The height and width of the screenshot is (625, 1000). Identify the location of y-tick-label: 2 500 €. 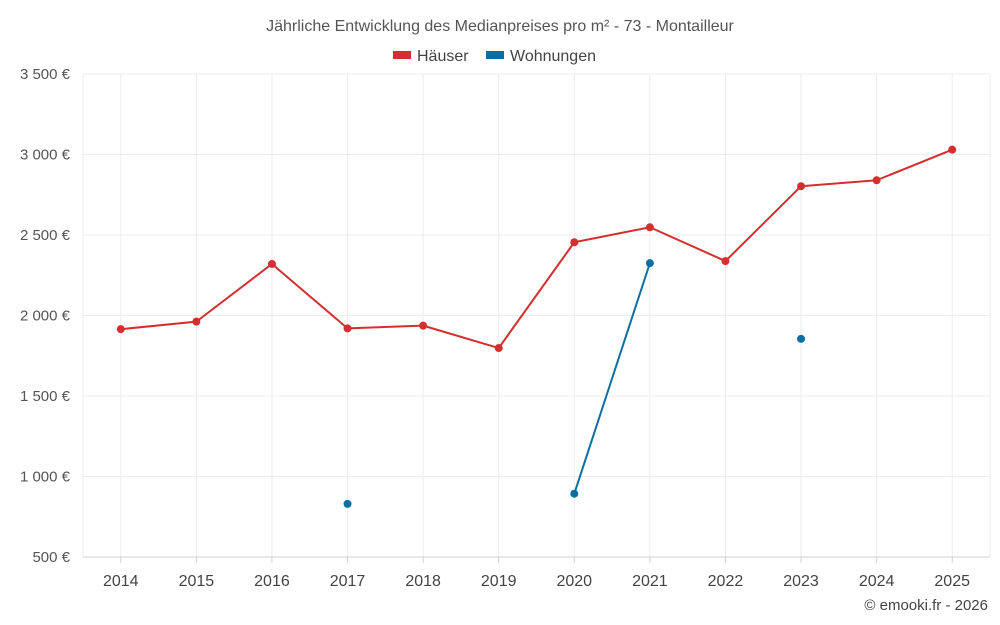
(45, 235).